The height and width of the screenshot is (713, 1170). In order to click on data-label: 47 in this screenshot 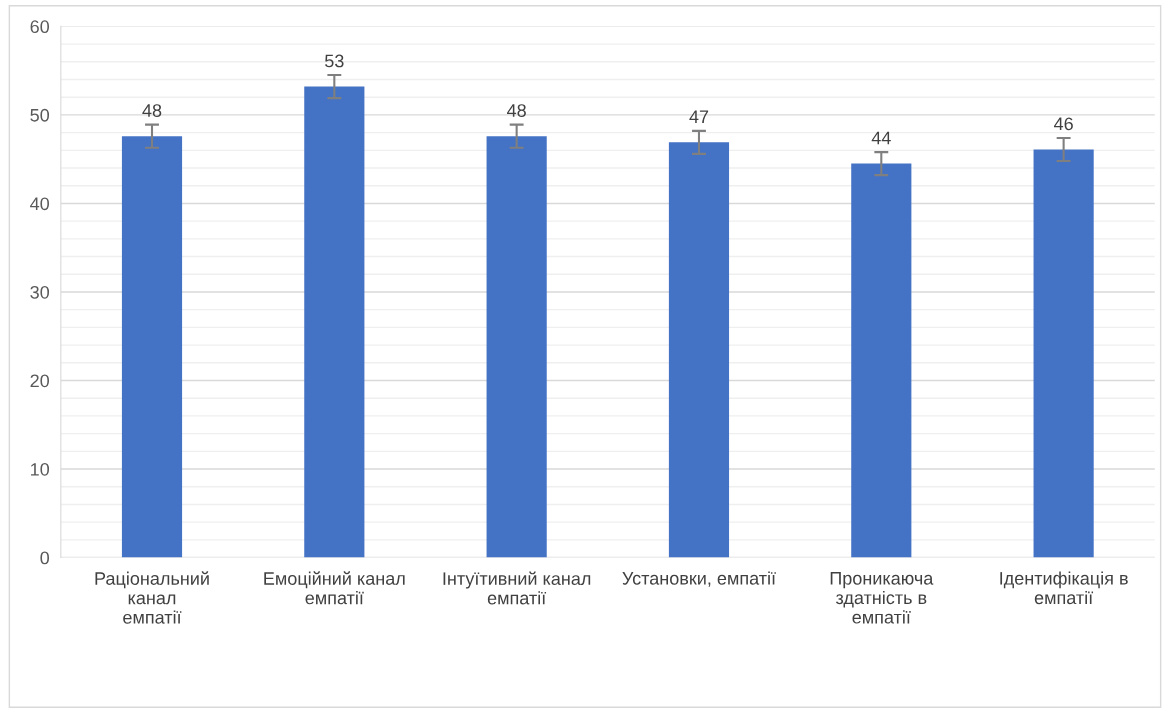, I will do `click(699, 116)`.